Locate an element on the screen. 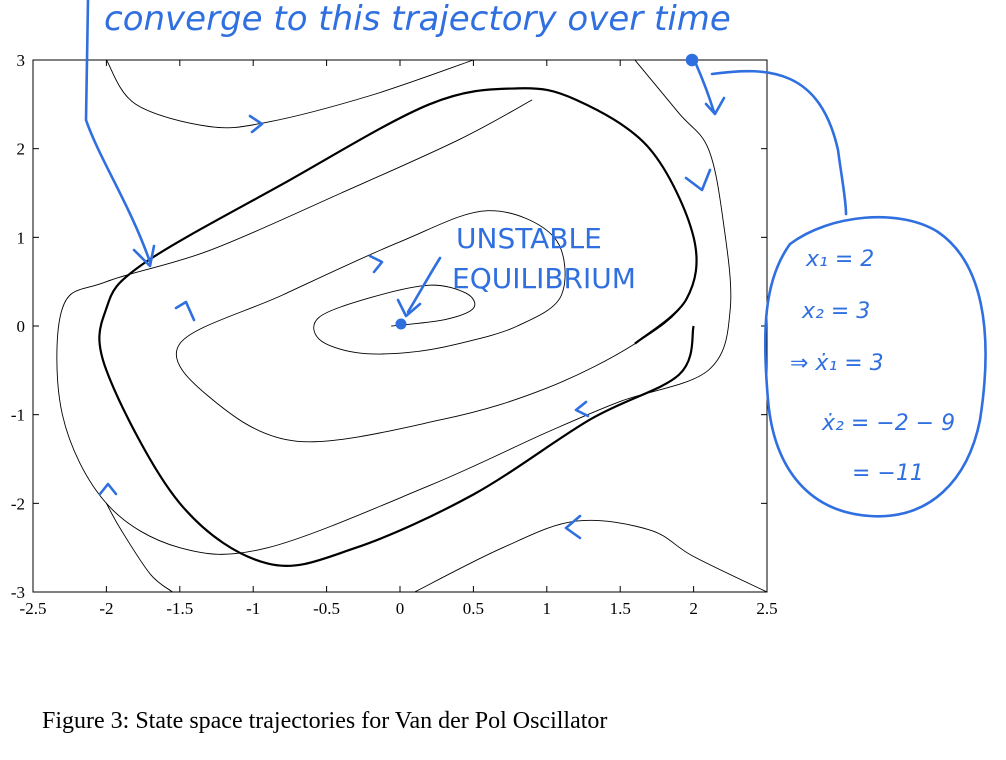 The width and height of the screenshot is (1006, 760). y-tick-label: 0 is located at coordinates (21, 326).